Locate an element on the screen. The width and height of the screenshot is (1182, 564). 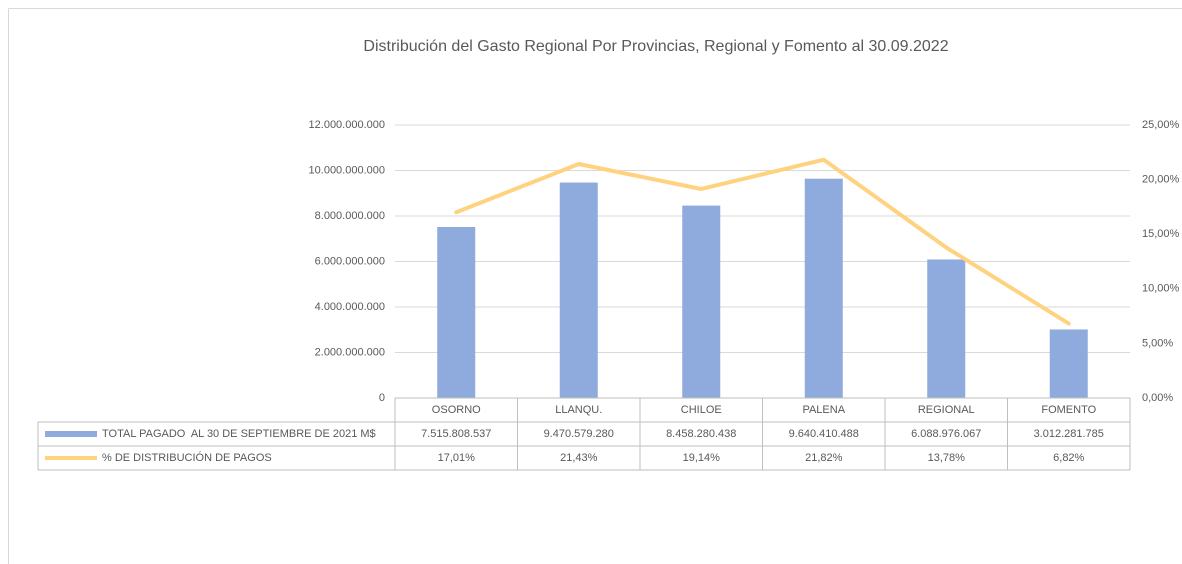
legend-key is located at coordinates (71, 434).